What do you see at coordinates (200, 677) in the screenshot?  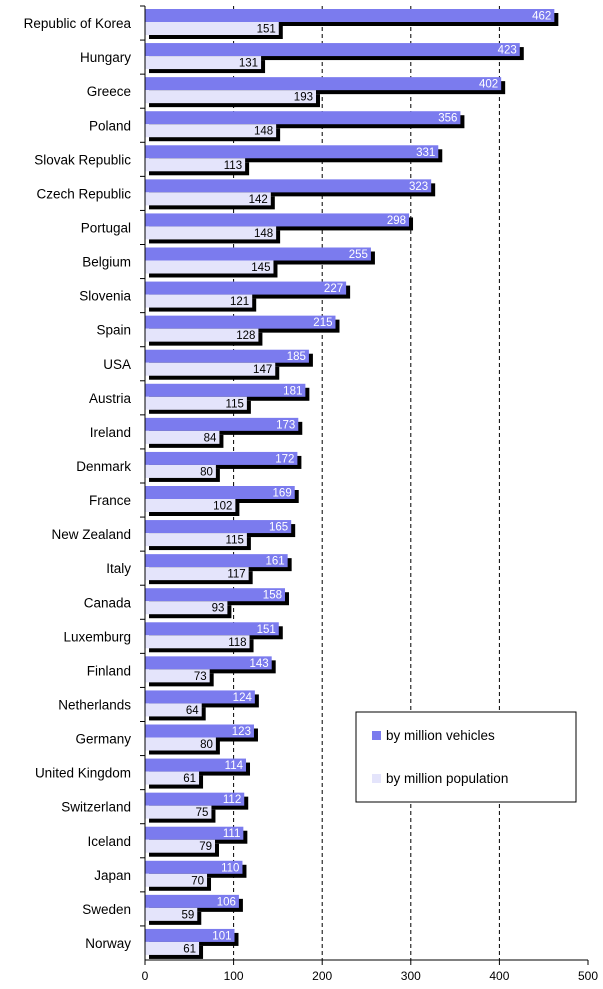 I see `value-label-population: 73` at bounding box center [200, 677].